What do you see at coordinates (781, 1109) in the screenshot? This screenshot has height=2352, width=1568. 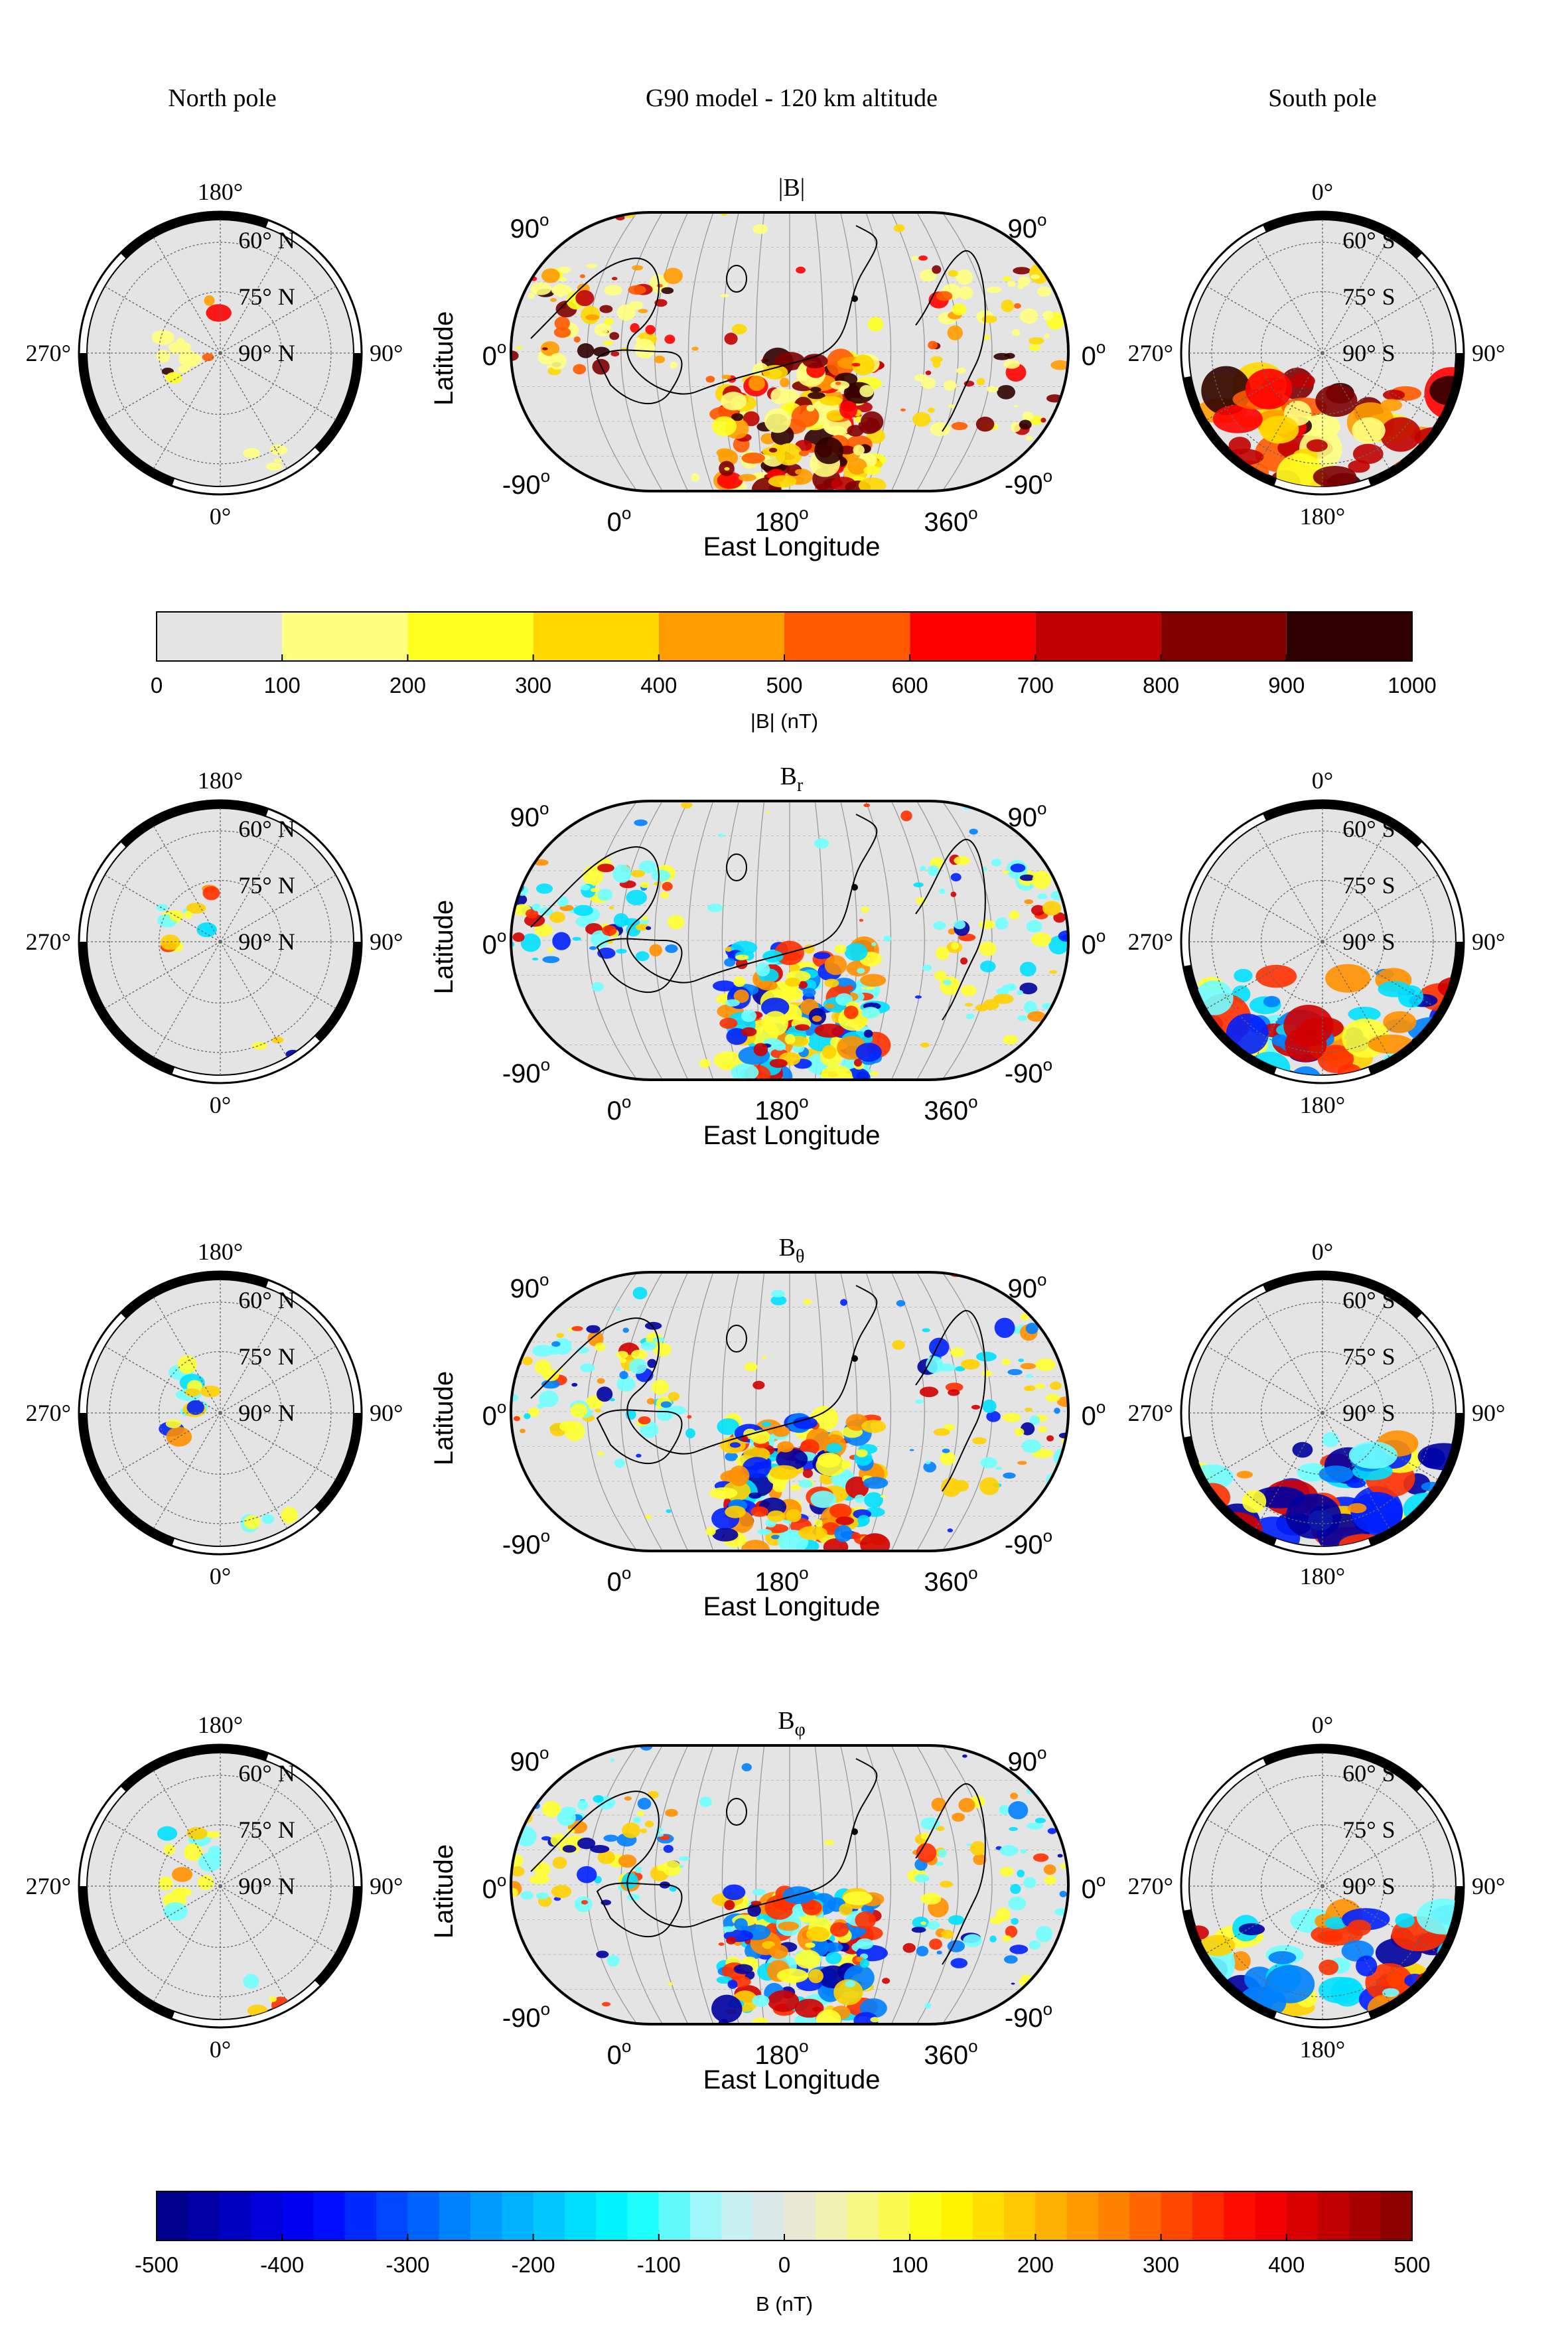 I see `lon-tick-label: 180o` at bounding box center [781, 1109].